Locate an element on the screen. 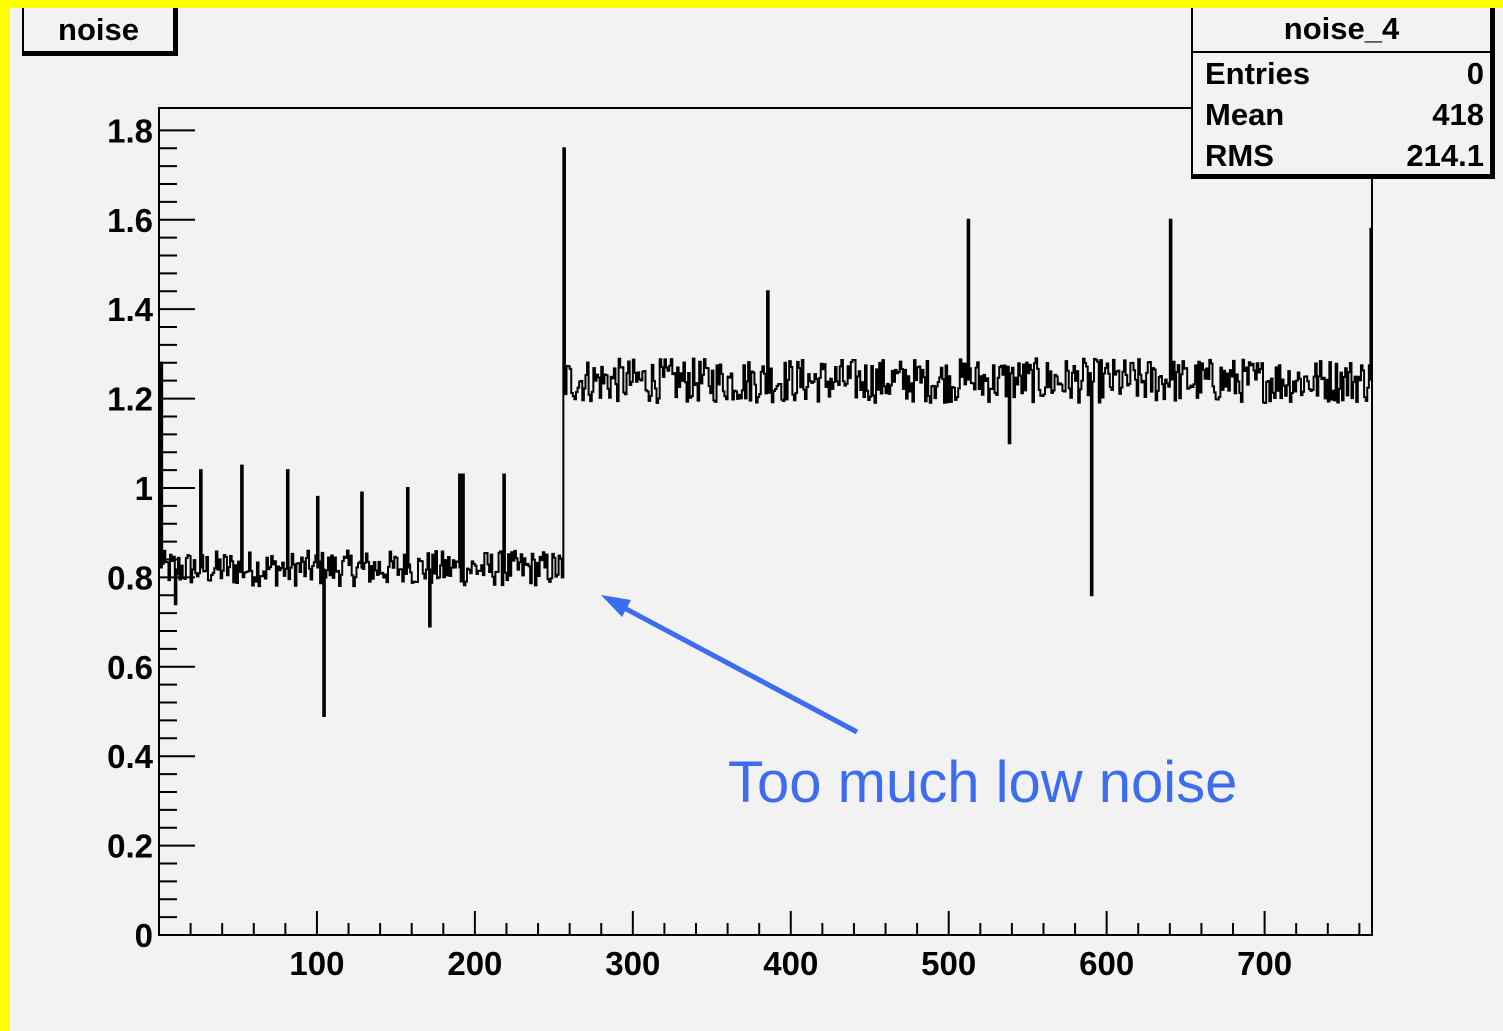  x-tick-label: 700 is located at coordinates (1264, 963).